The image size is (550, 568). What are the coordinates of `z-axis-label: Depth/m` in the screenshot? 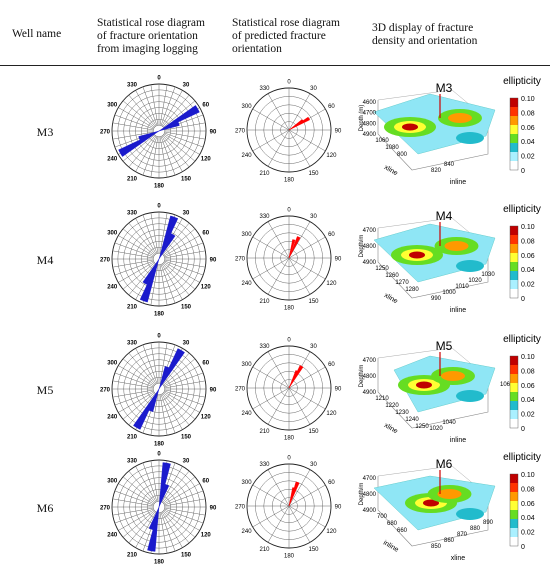 It's located at (362, 246).